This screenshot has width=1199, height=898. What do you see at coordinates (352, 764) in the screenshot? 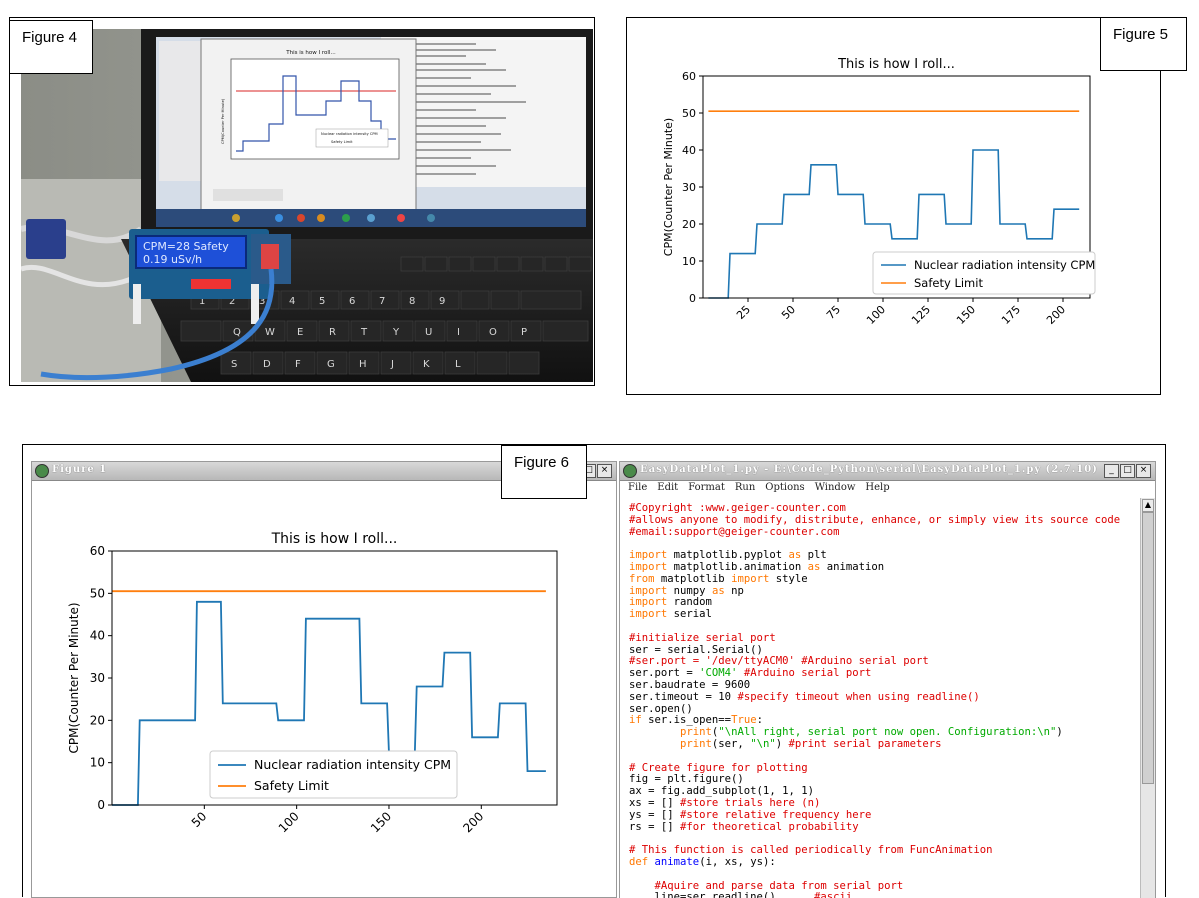
I see `legend-entry: Nuclear radiation intensity CPM` at bounding box center [352, 764].